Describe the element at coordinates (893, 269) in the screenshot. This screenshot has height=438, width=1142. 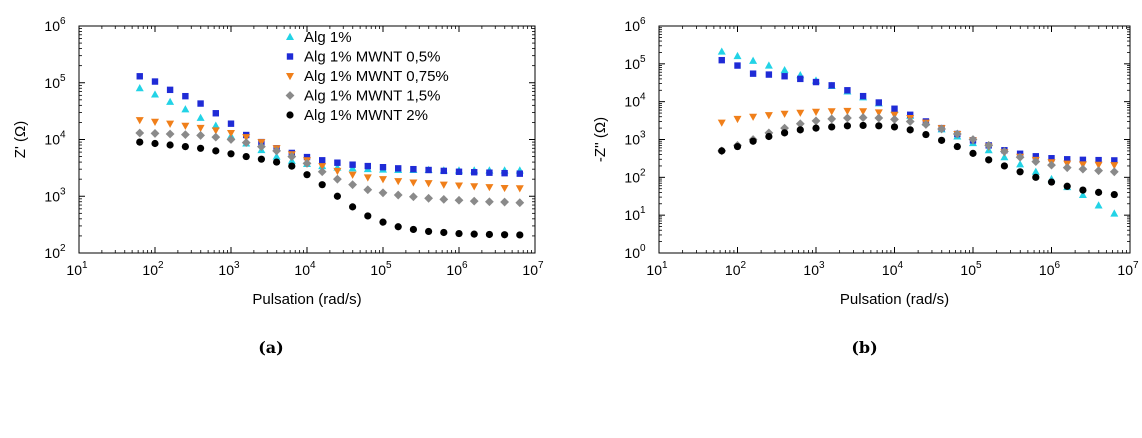
I see `x-tick-label: 10⁴` at that location.